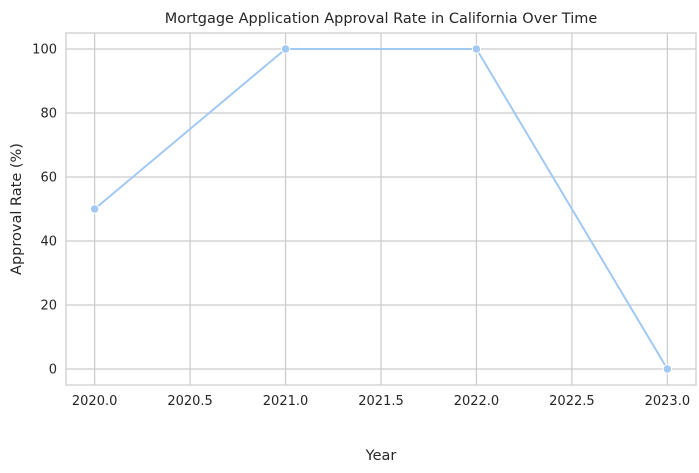 This screenshot has height=473, width=699. What do you see at coordinates (48, 242) in the screenshot?
I see `y-tick-label: 40` at bounding box center [48, 242].